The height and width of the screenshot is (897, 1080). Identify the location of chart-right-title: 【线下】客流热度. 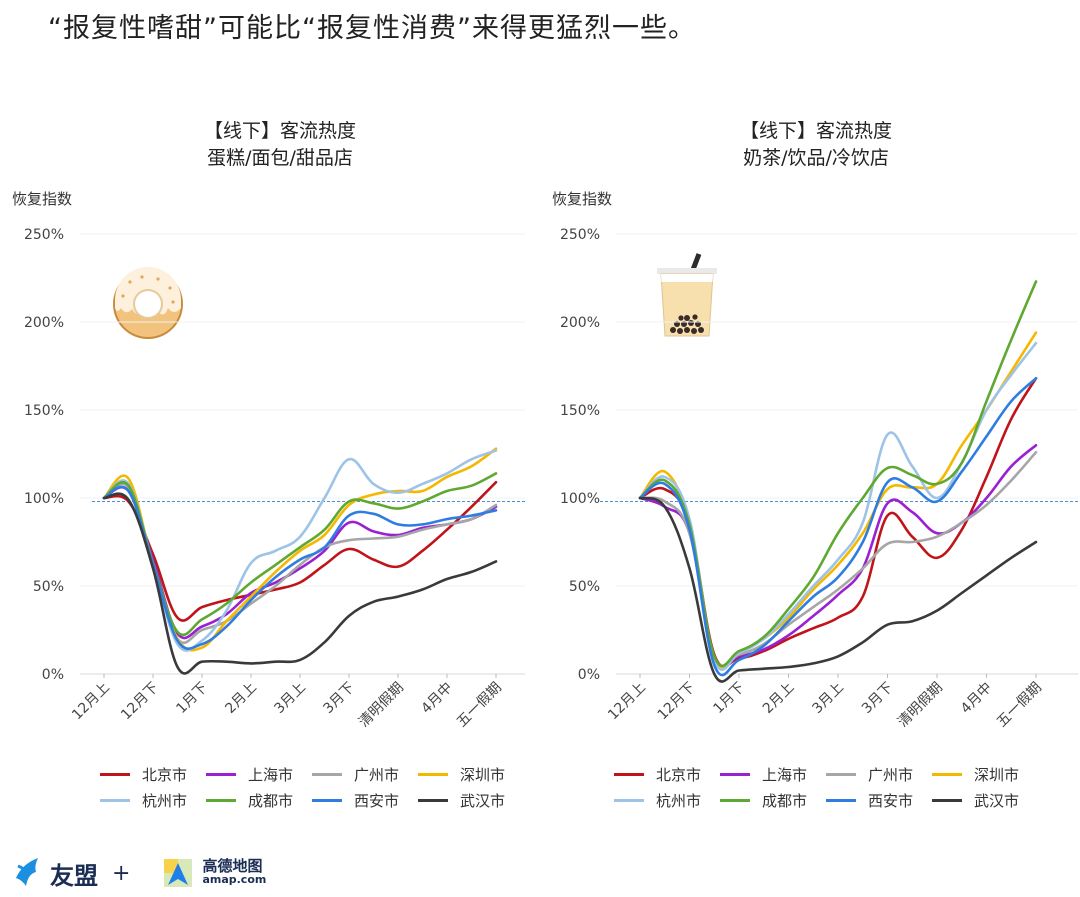
(815, 131).